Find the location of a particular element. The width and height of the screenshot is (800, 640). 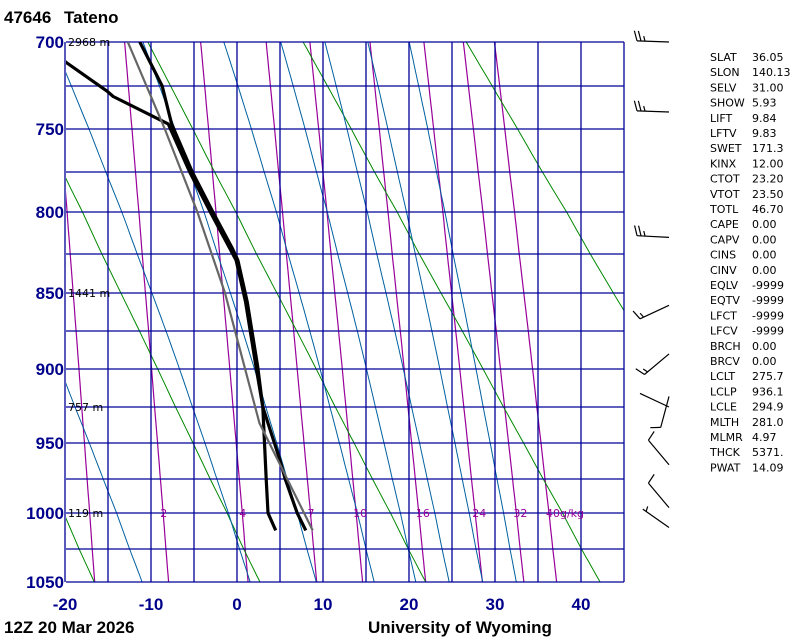

mixing-ratio-label: 10 is located at coordinates (360, 513).